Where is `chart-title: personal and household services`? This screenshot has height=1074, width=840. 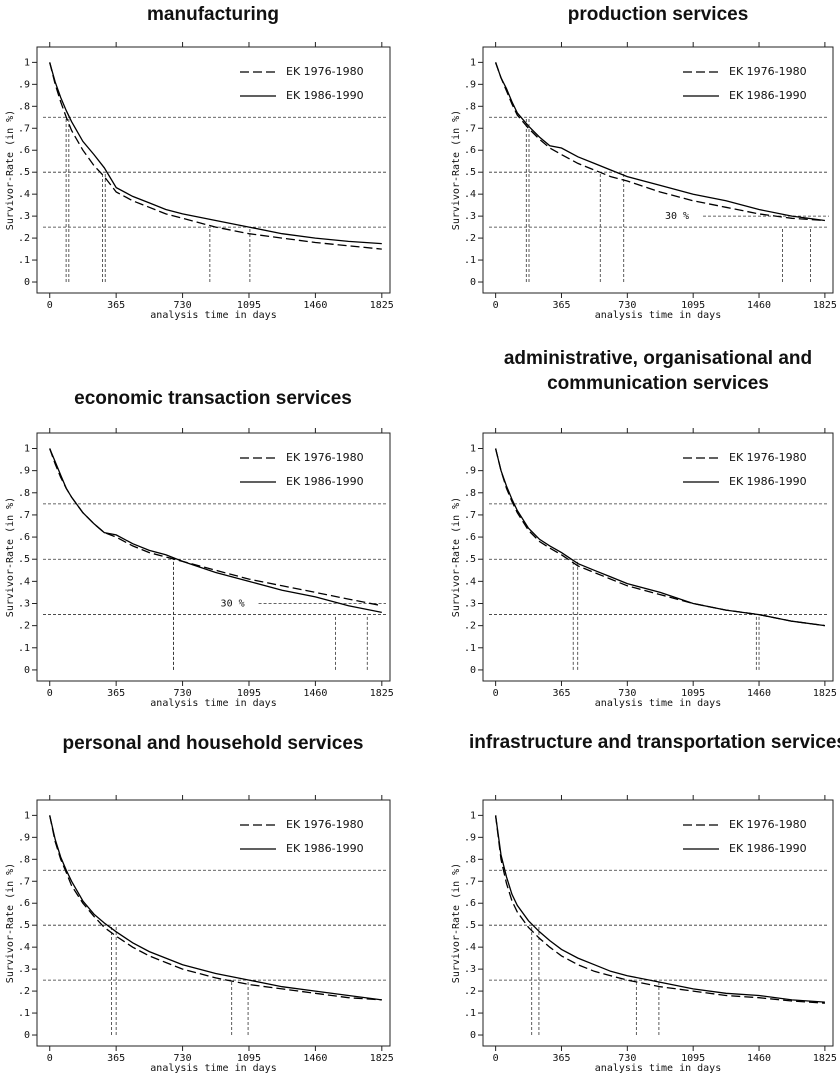 chart-title: personal and household services is located at coordinates (213, 743).